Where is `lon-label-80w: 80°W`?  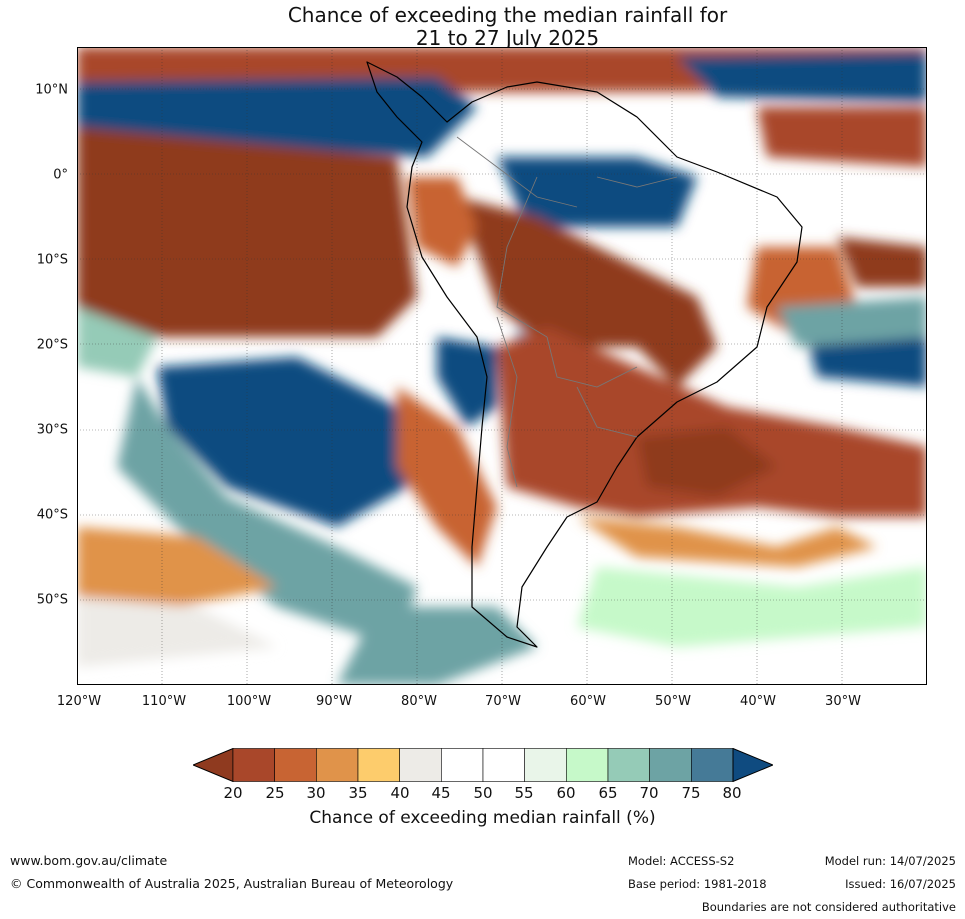 lon-label-80w: 80°W is located at coordinates (419, 701).